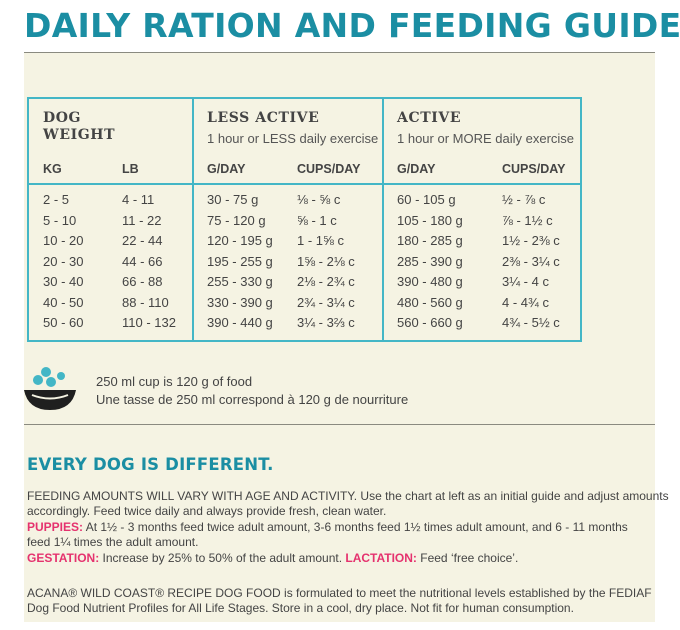  What do you see at coordinates (430, 220) in the screenshot?
I see `cell-active-g-day: 105 - 180 g` at bounding box center [430, 220].